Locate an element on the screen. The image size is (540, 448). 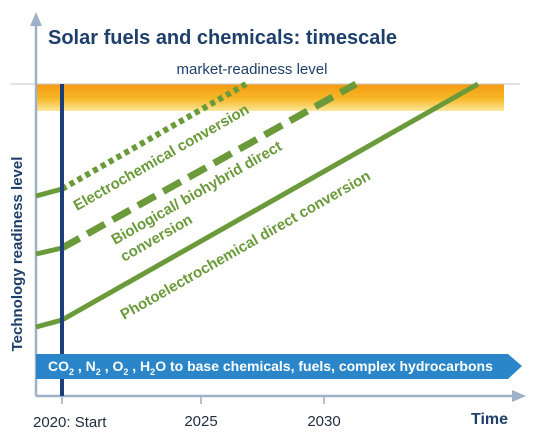
market-readiness-label: market-readiness level is located at coordinates (252, 69).